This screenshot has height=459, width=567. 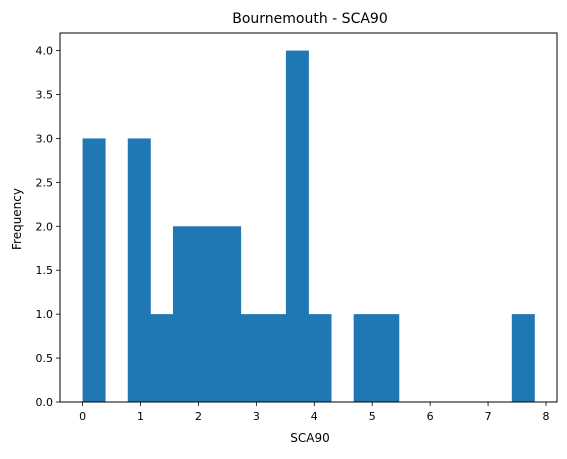 I want to click on y-tick-label-1: 0.5, so click(x=45, y=358).